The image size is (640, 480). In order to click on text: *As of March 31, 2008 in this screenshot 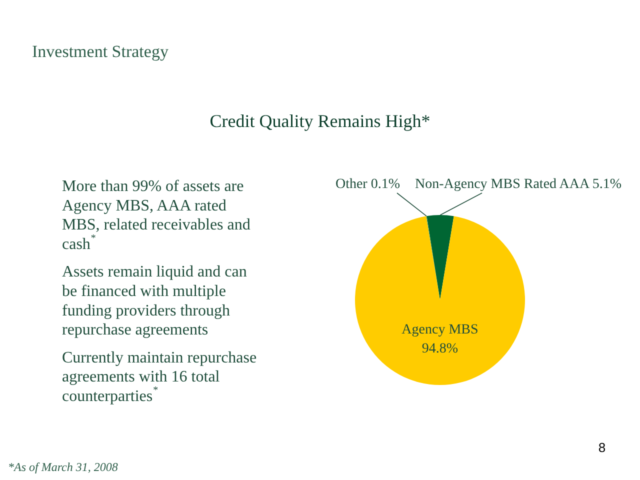, I will do `click(63, 467)`.